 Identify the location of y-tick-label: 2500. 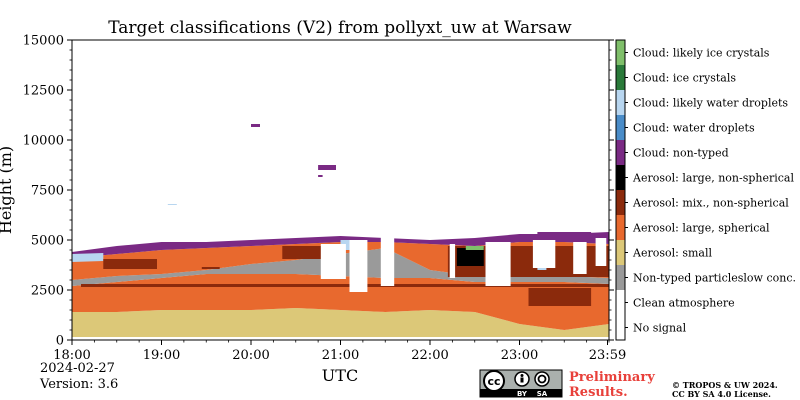
(47, 291).